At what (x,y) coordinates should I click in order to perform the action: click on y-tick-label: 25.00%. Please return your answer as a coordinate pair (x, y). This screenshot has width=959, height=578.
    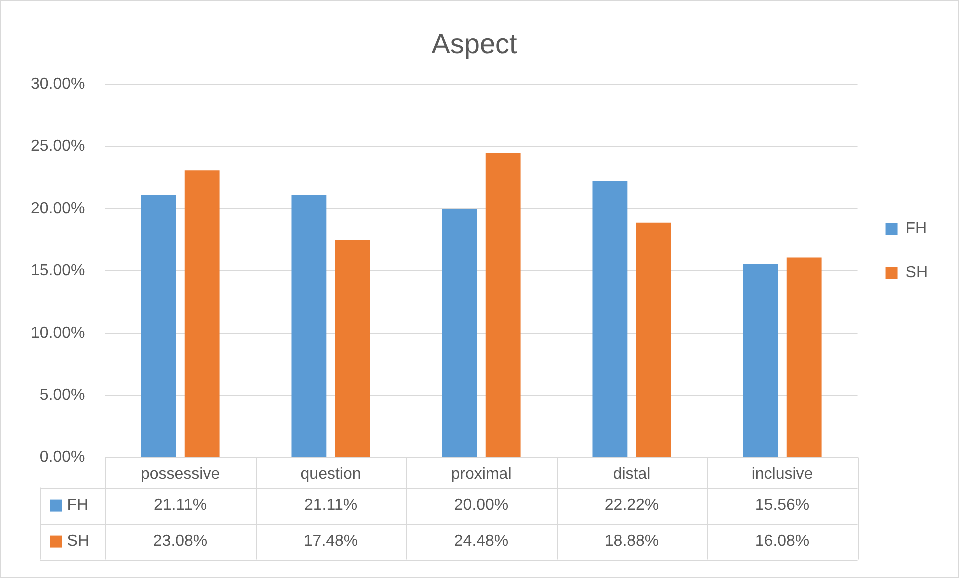
    Looking at the image, I should click on (58, 147).